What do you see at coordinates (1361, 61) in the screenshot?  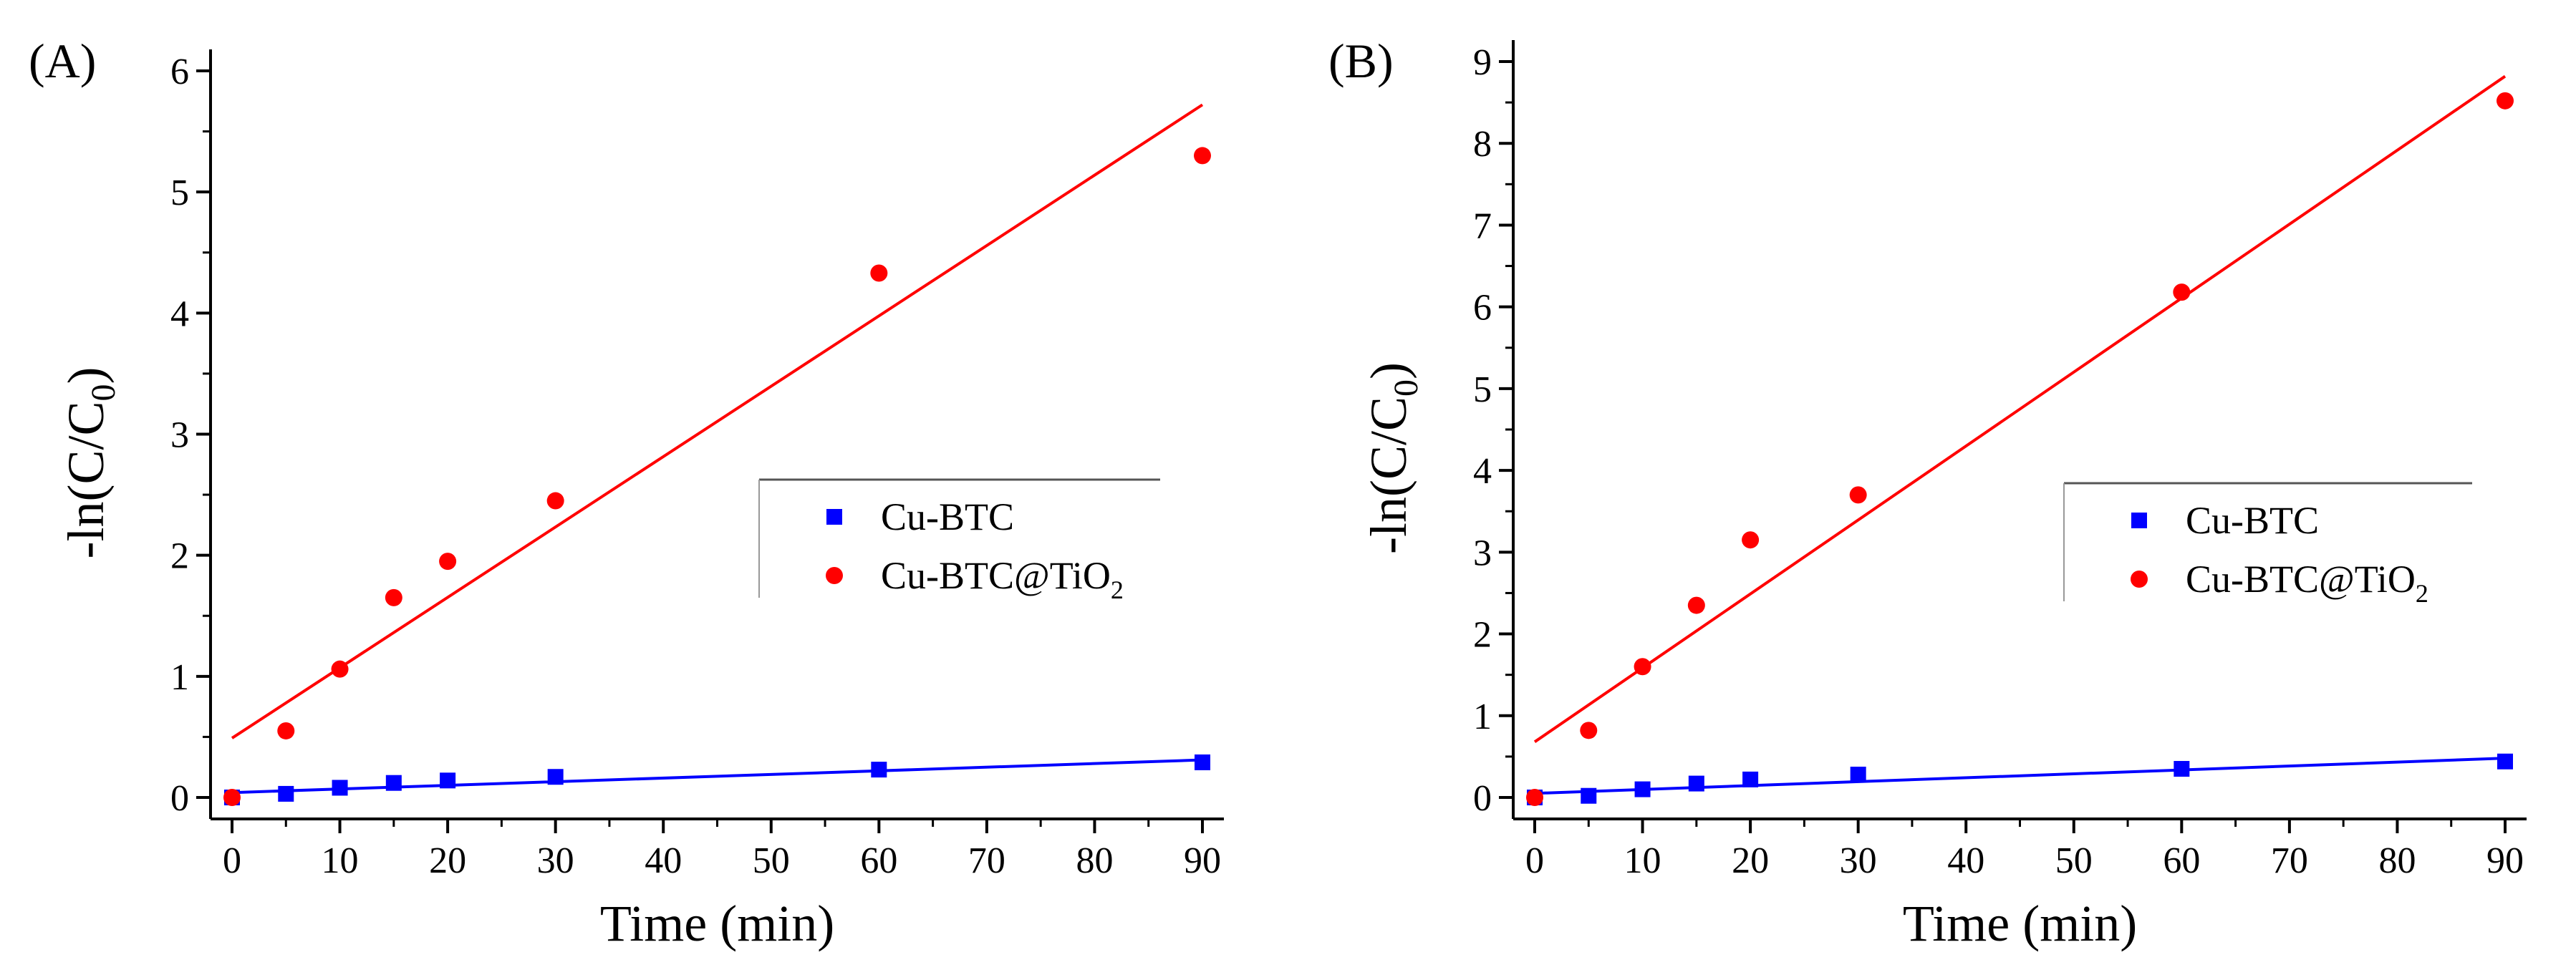 I see `panel-label: (B)` at bounding box center [1361, 61].